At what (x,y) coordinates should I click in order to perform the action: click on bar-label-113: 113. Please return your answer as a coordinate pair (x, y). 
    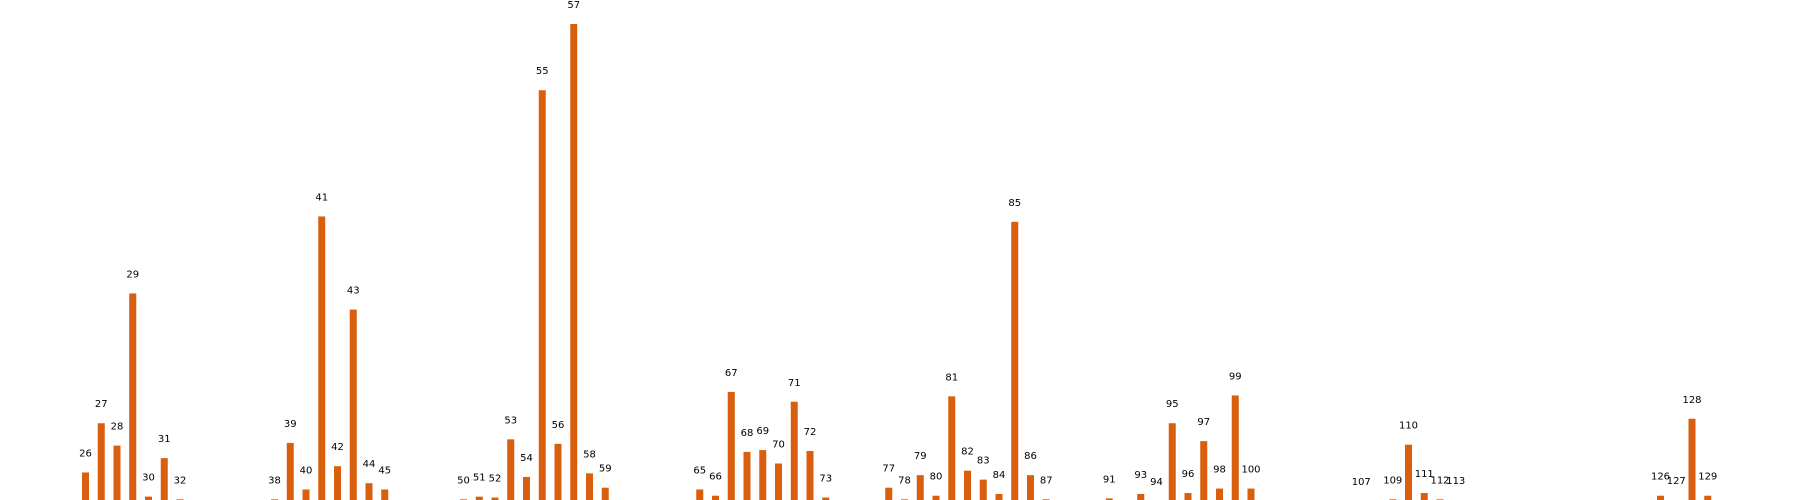
    Looking at the image, I should click on (1455, 481).